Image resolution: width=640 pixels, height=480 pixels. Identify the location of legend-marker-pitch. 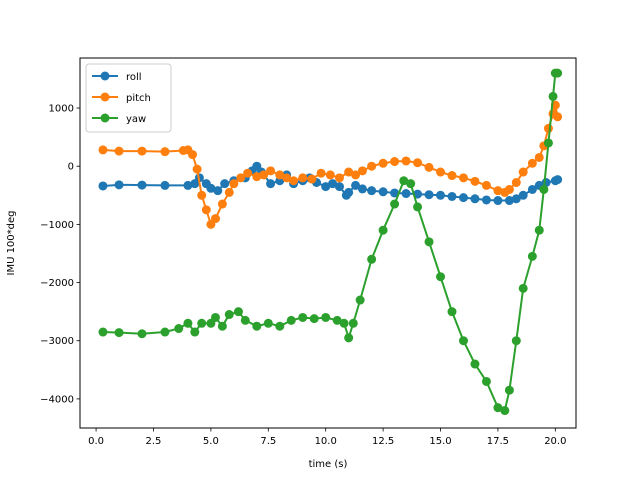
(105, 97).